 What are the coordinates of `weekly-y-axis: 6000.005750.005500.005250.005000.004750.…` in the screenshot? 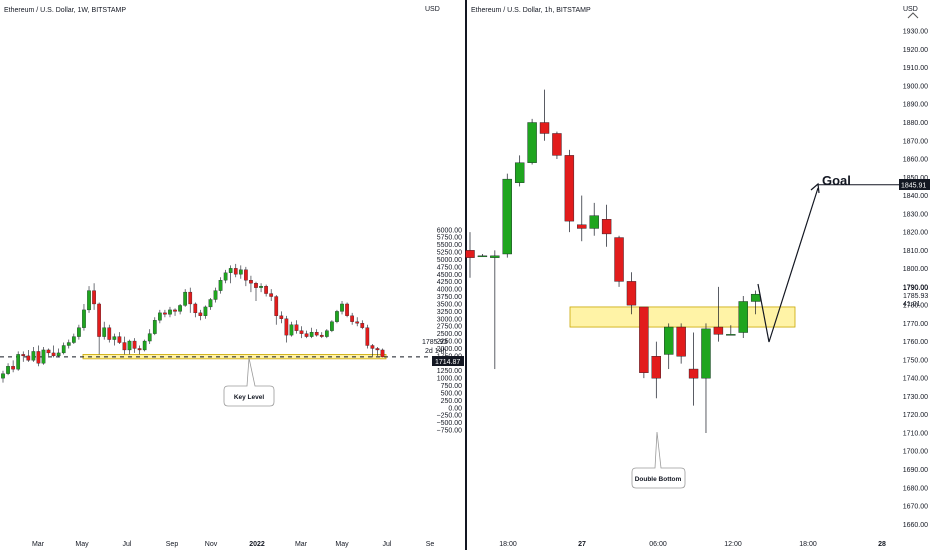 It's located at (450, 330).